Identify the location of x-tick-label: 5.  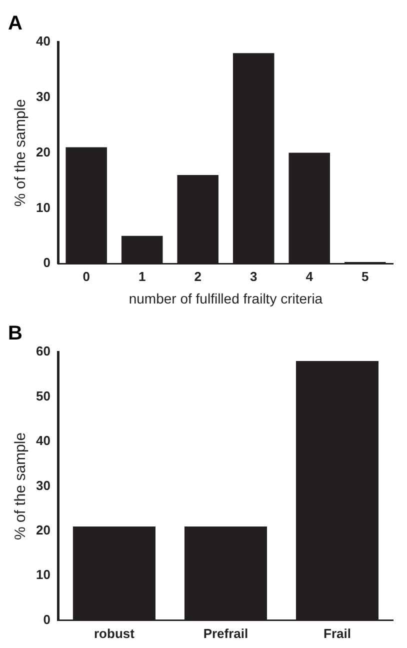
(365, 276).